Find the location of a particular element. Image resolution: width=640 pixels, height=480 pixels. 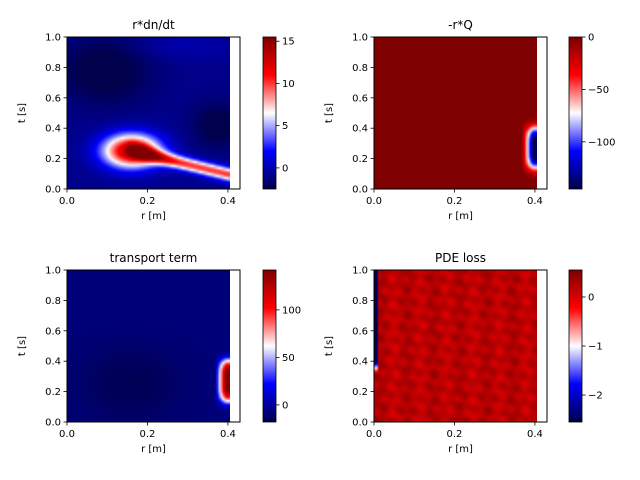

subplot-title: -r*Q is located at coordinates (460, 25).